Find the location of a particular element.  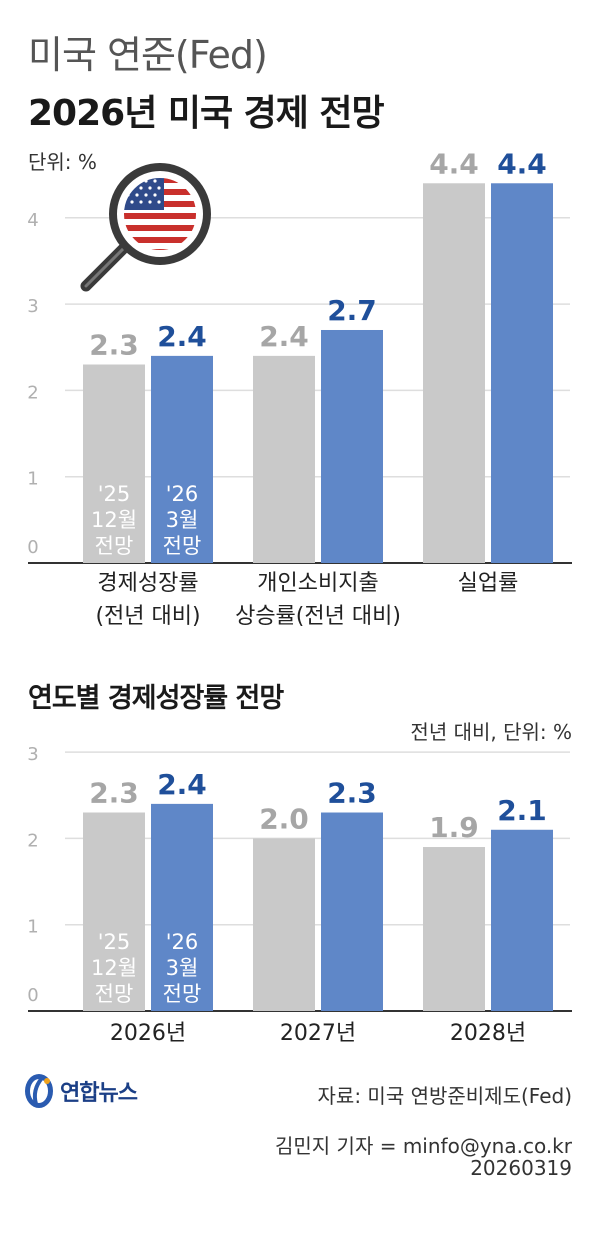

logo-text: 연합뉴스 is located at coordinates (99, 1093).